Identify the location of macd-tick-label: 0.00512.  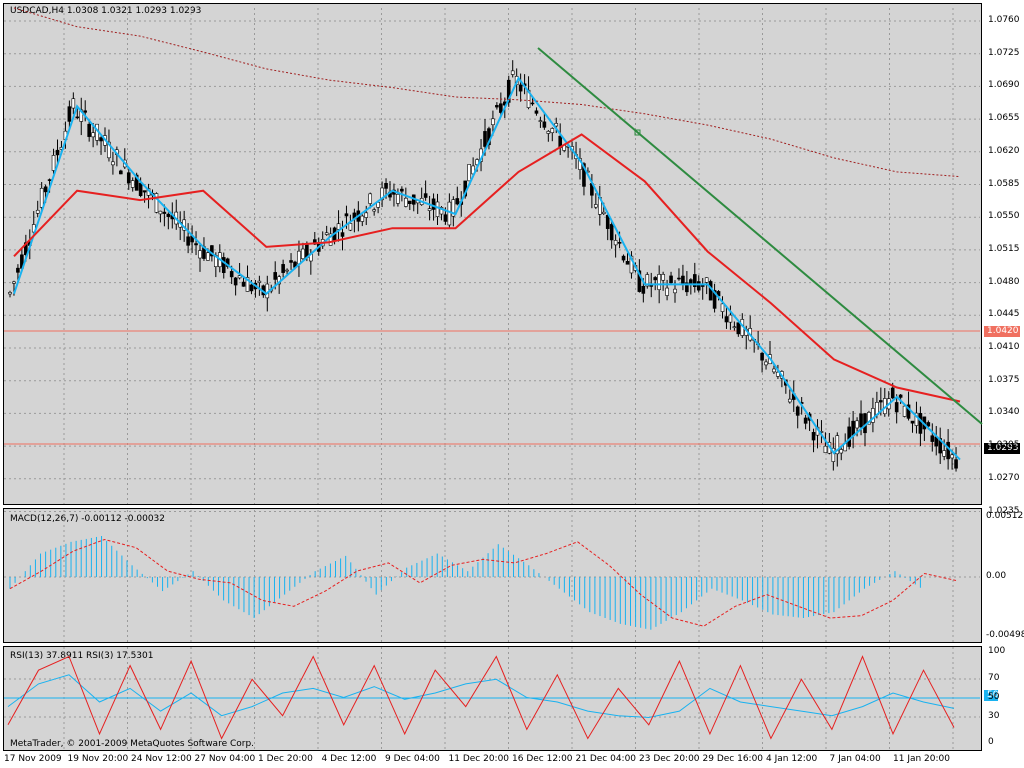
(1005, 516).